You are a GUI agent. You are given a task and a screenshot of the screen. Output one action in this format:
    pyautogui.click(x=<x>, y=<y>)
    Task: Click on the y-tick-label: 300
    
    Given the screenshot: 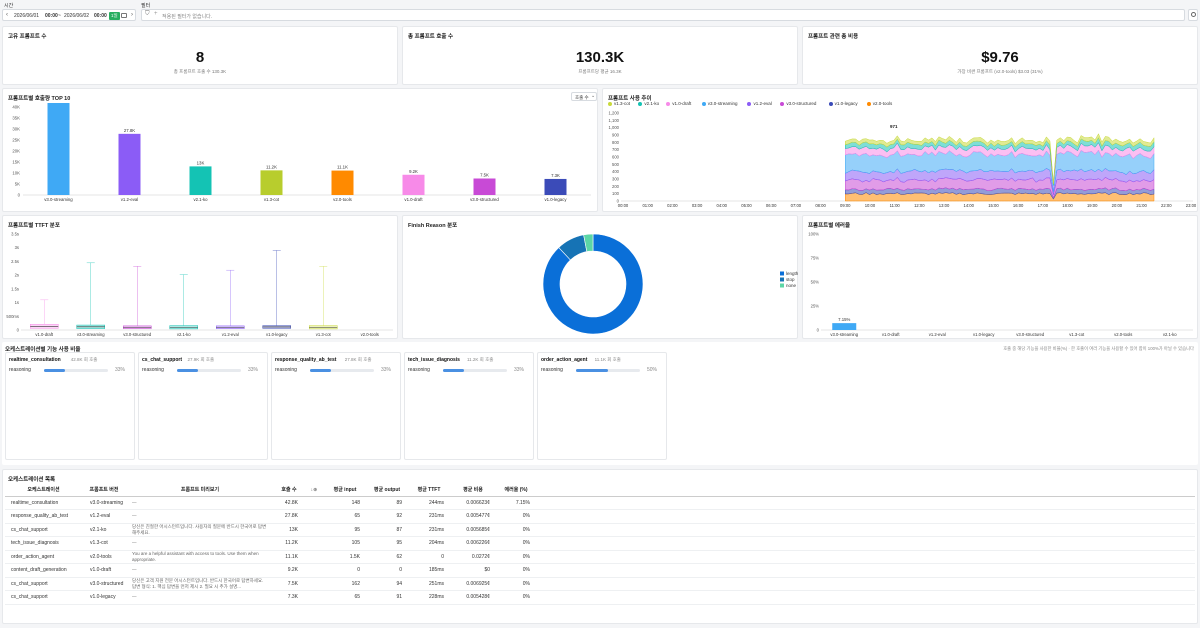 What is the action you would take?
    pyautogui.click(x=616, y=179)
    